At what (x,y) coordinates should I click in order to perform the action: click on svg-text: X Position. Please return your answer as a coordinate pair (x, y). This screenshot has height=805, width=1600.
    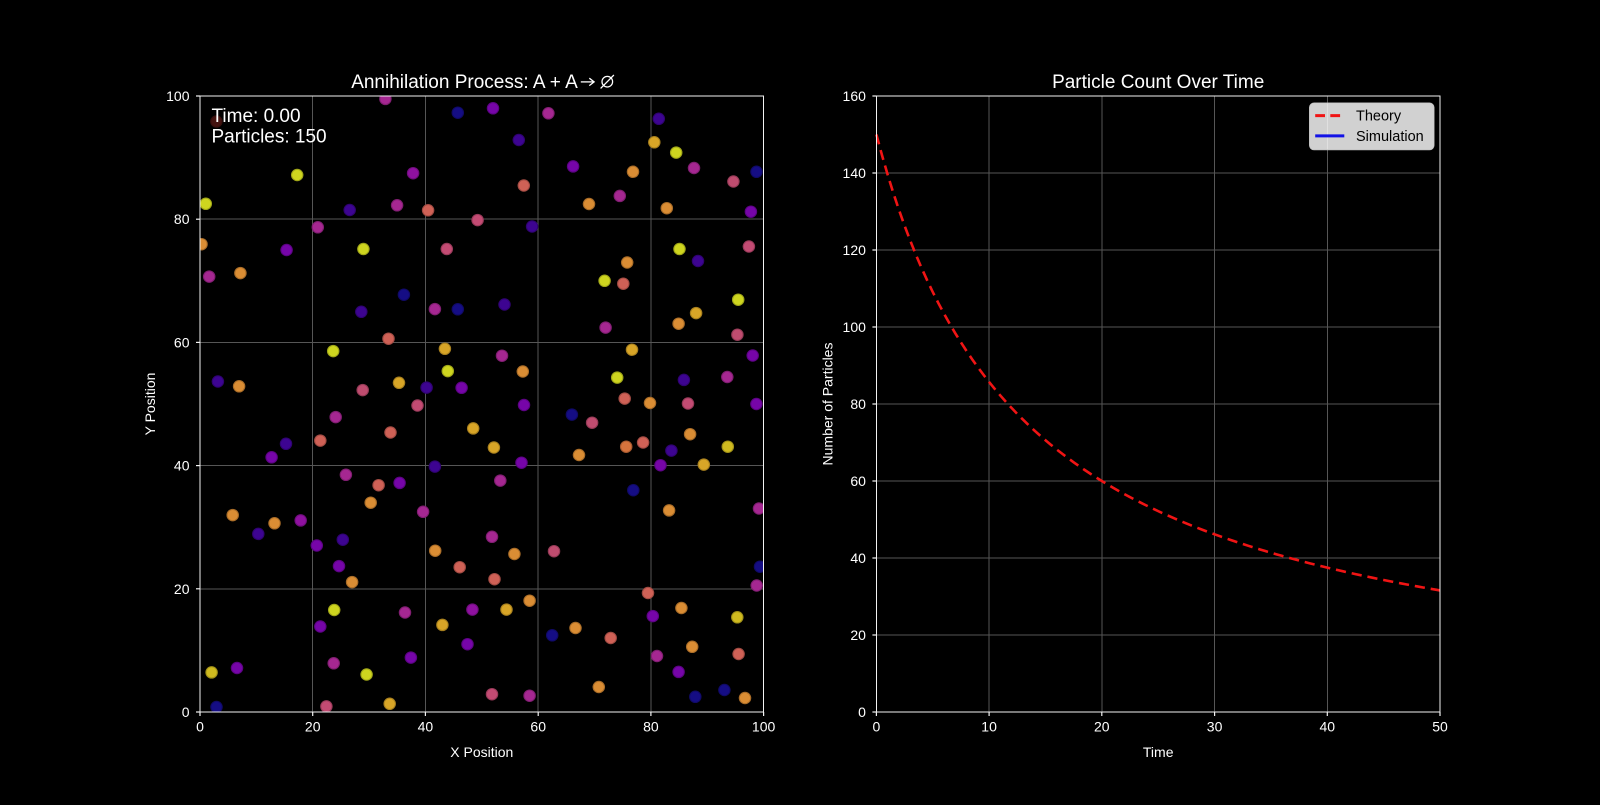
    Looking at the image, I should click on (481, 752).